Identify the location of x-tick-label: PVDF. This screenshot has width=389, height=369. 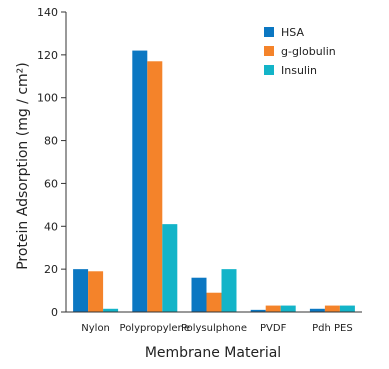
(273, 328).